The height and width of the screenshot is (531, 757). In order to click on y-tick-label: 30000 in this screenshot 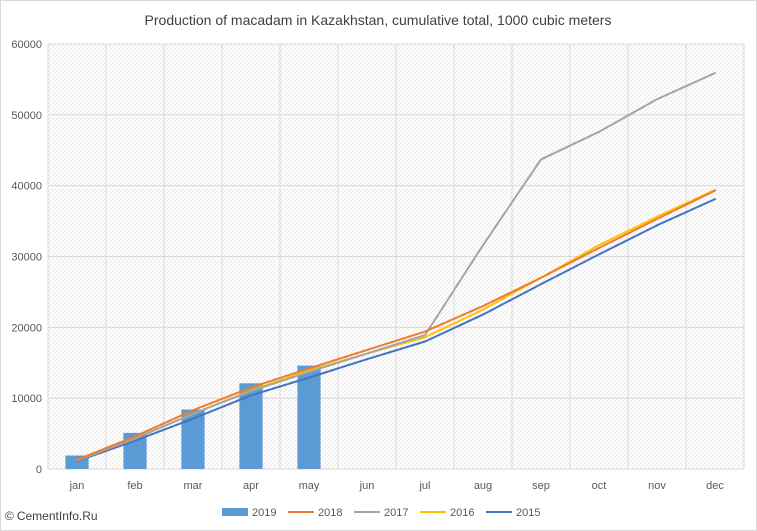, I will do `click(26, 258)`.